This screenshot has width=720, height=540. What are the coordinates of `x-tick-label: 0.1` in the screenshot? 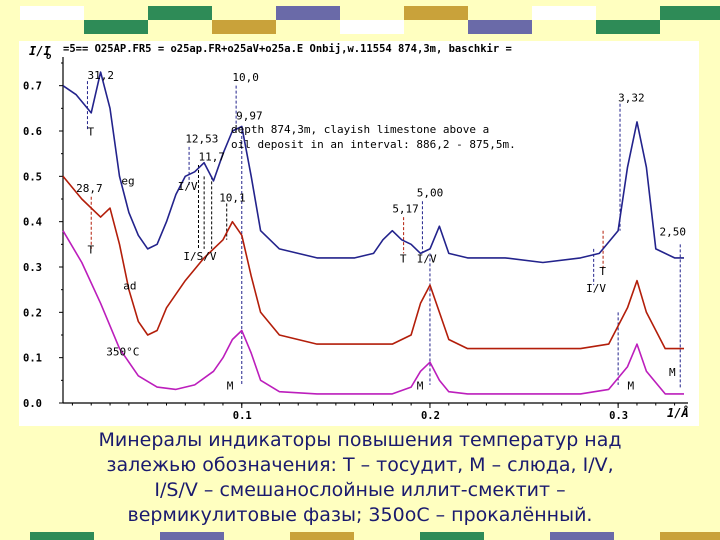 It's located at (242, 416).